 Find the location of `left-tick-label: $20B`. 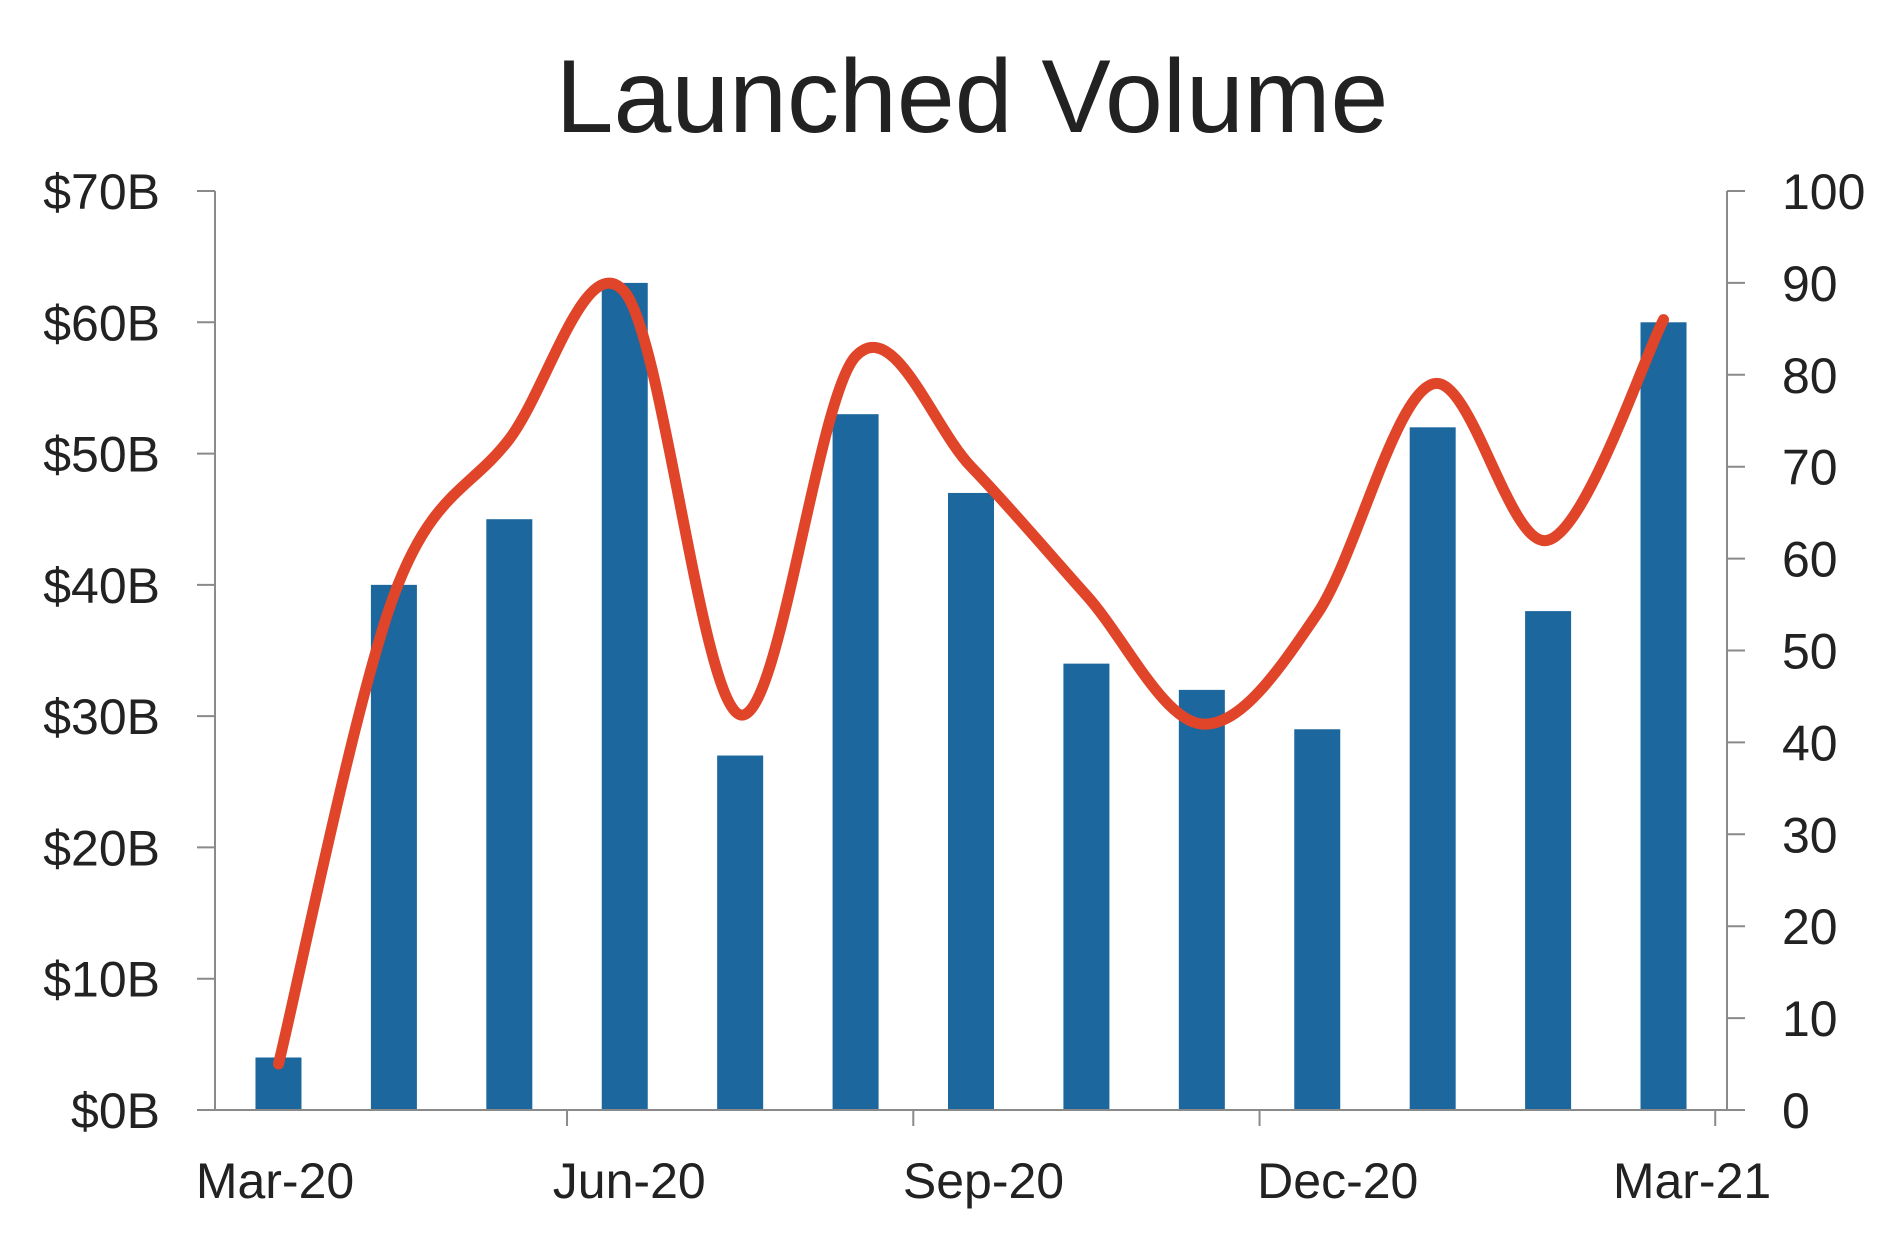

left-tick-label: $20B is located at coordinates (101, 848).